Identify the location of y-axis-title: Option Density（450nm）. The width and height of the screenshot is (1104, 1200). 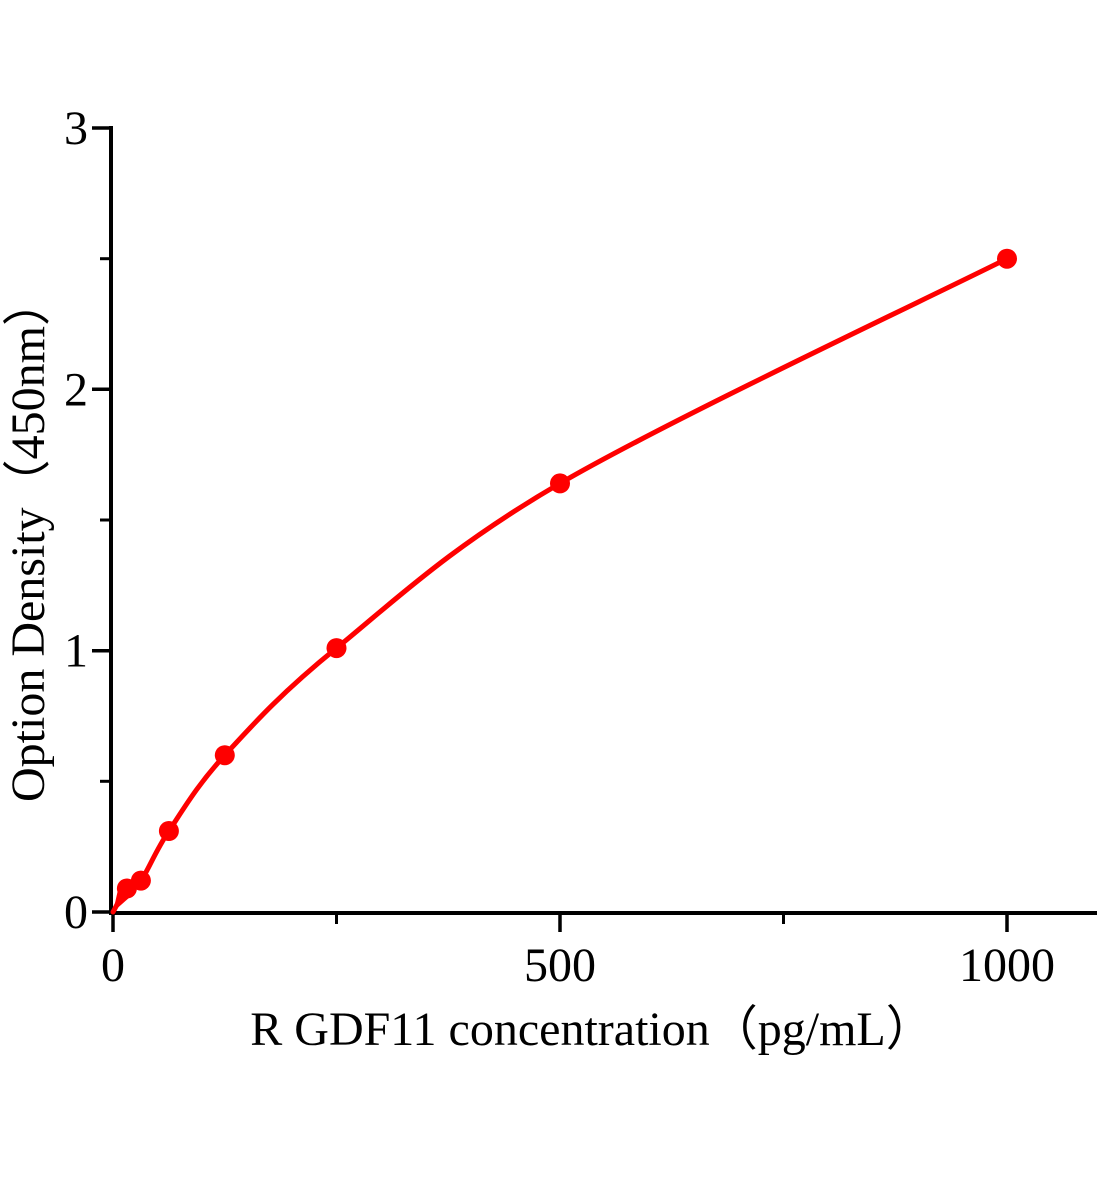
(28, 540).